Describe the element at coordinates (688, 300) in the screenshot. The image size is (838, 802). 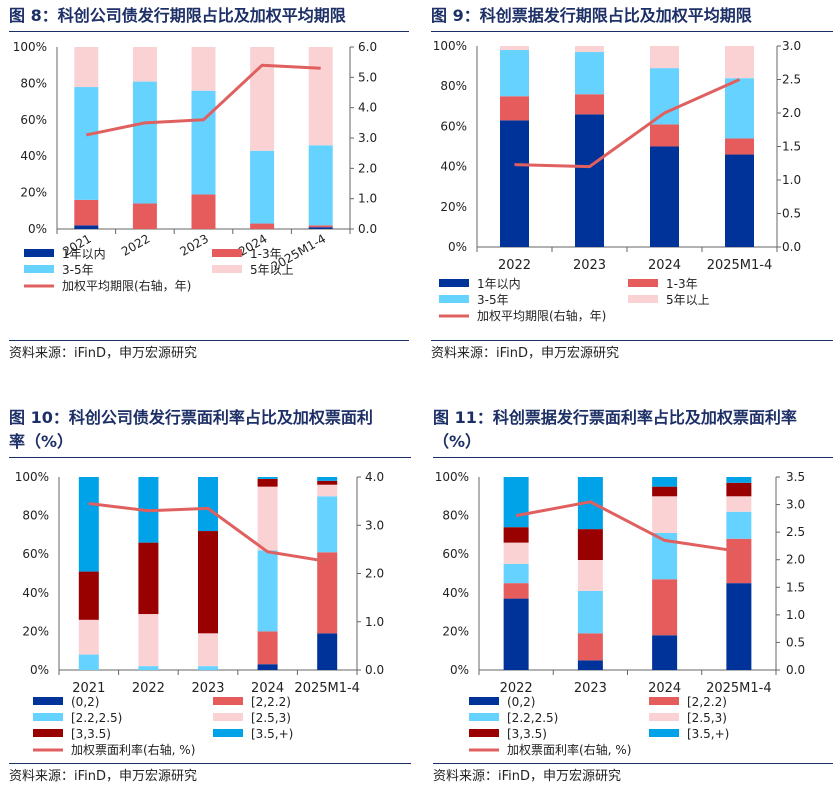
I see `legend-label: 5年以上` at that location.